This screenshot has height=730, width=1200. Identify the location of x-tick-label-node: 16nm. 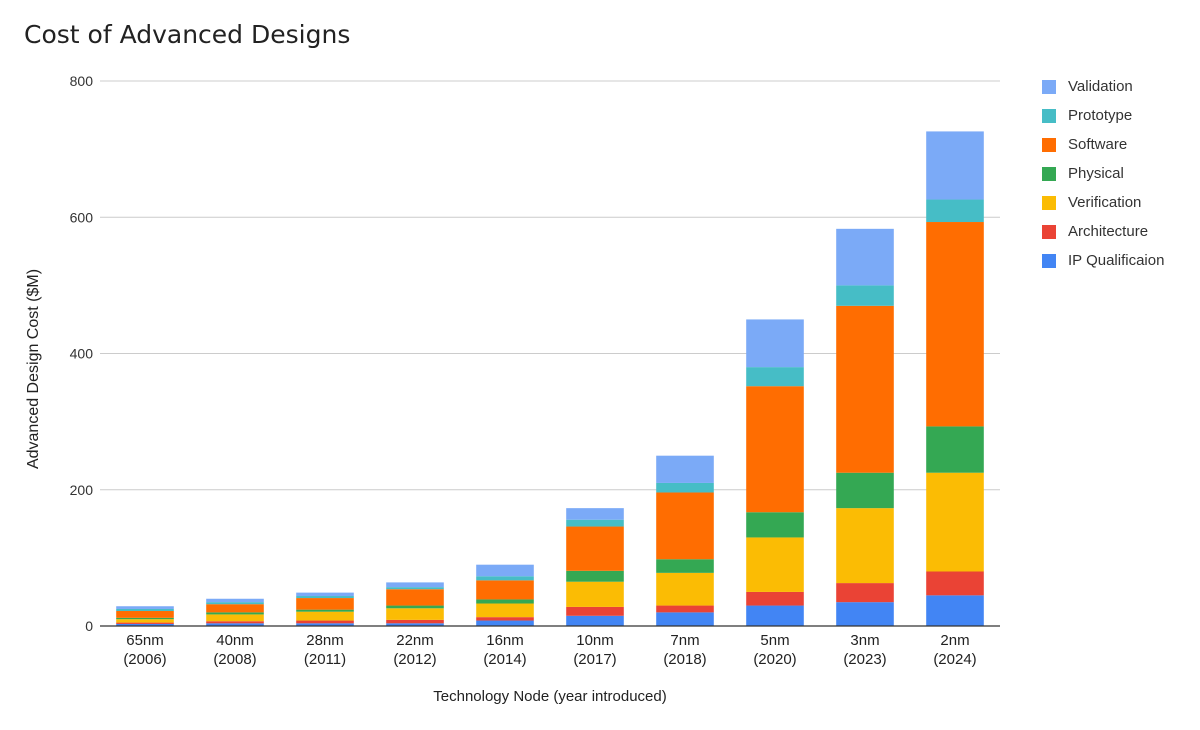
(505, 640).